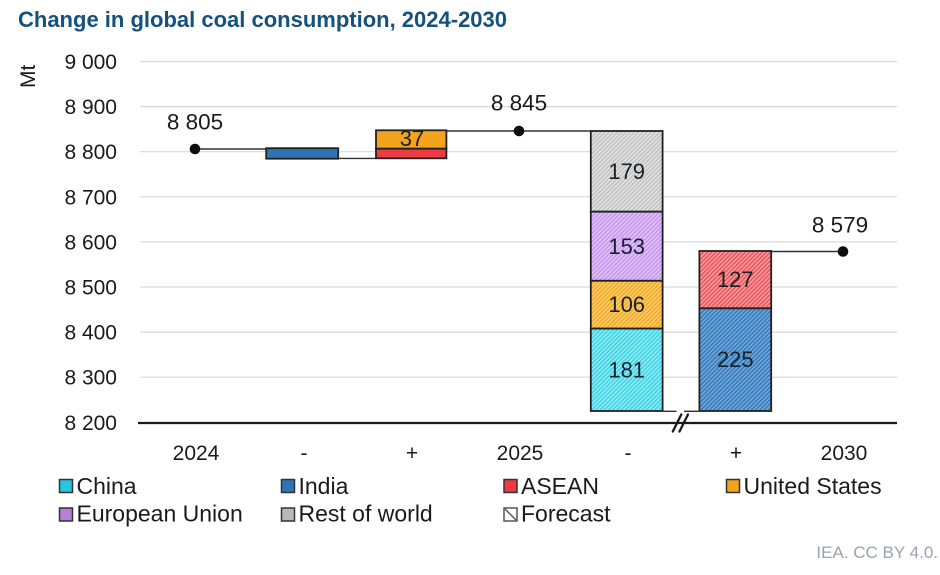 The image size is (940, 575). Describe the element at coordinates (366, 514) in the screenshot. I see `svg-text: Rest of world` at that location.